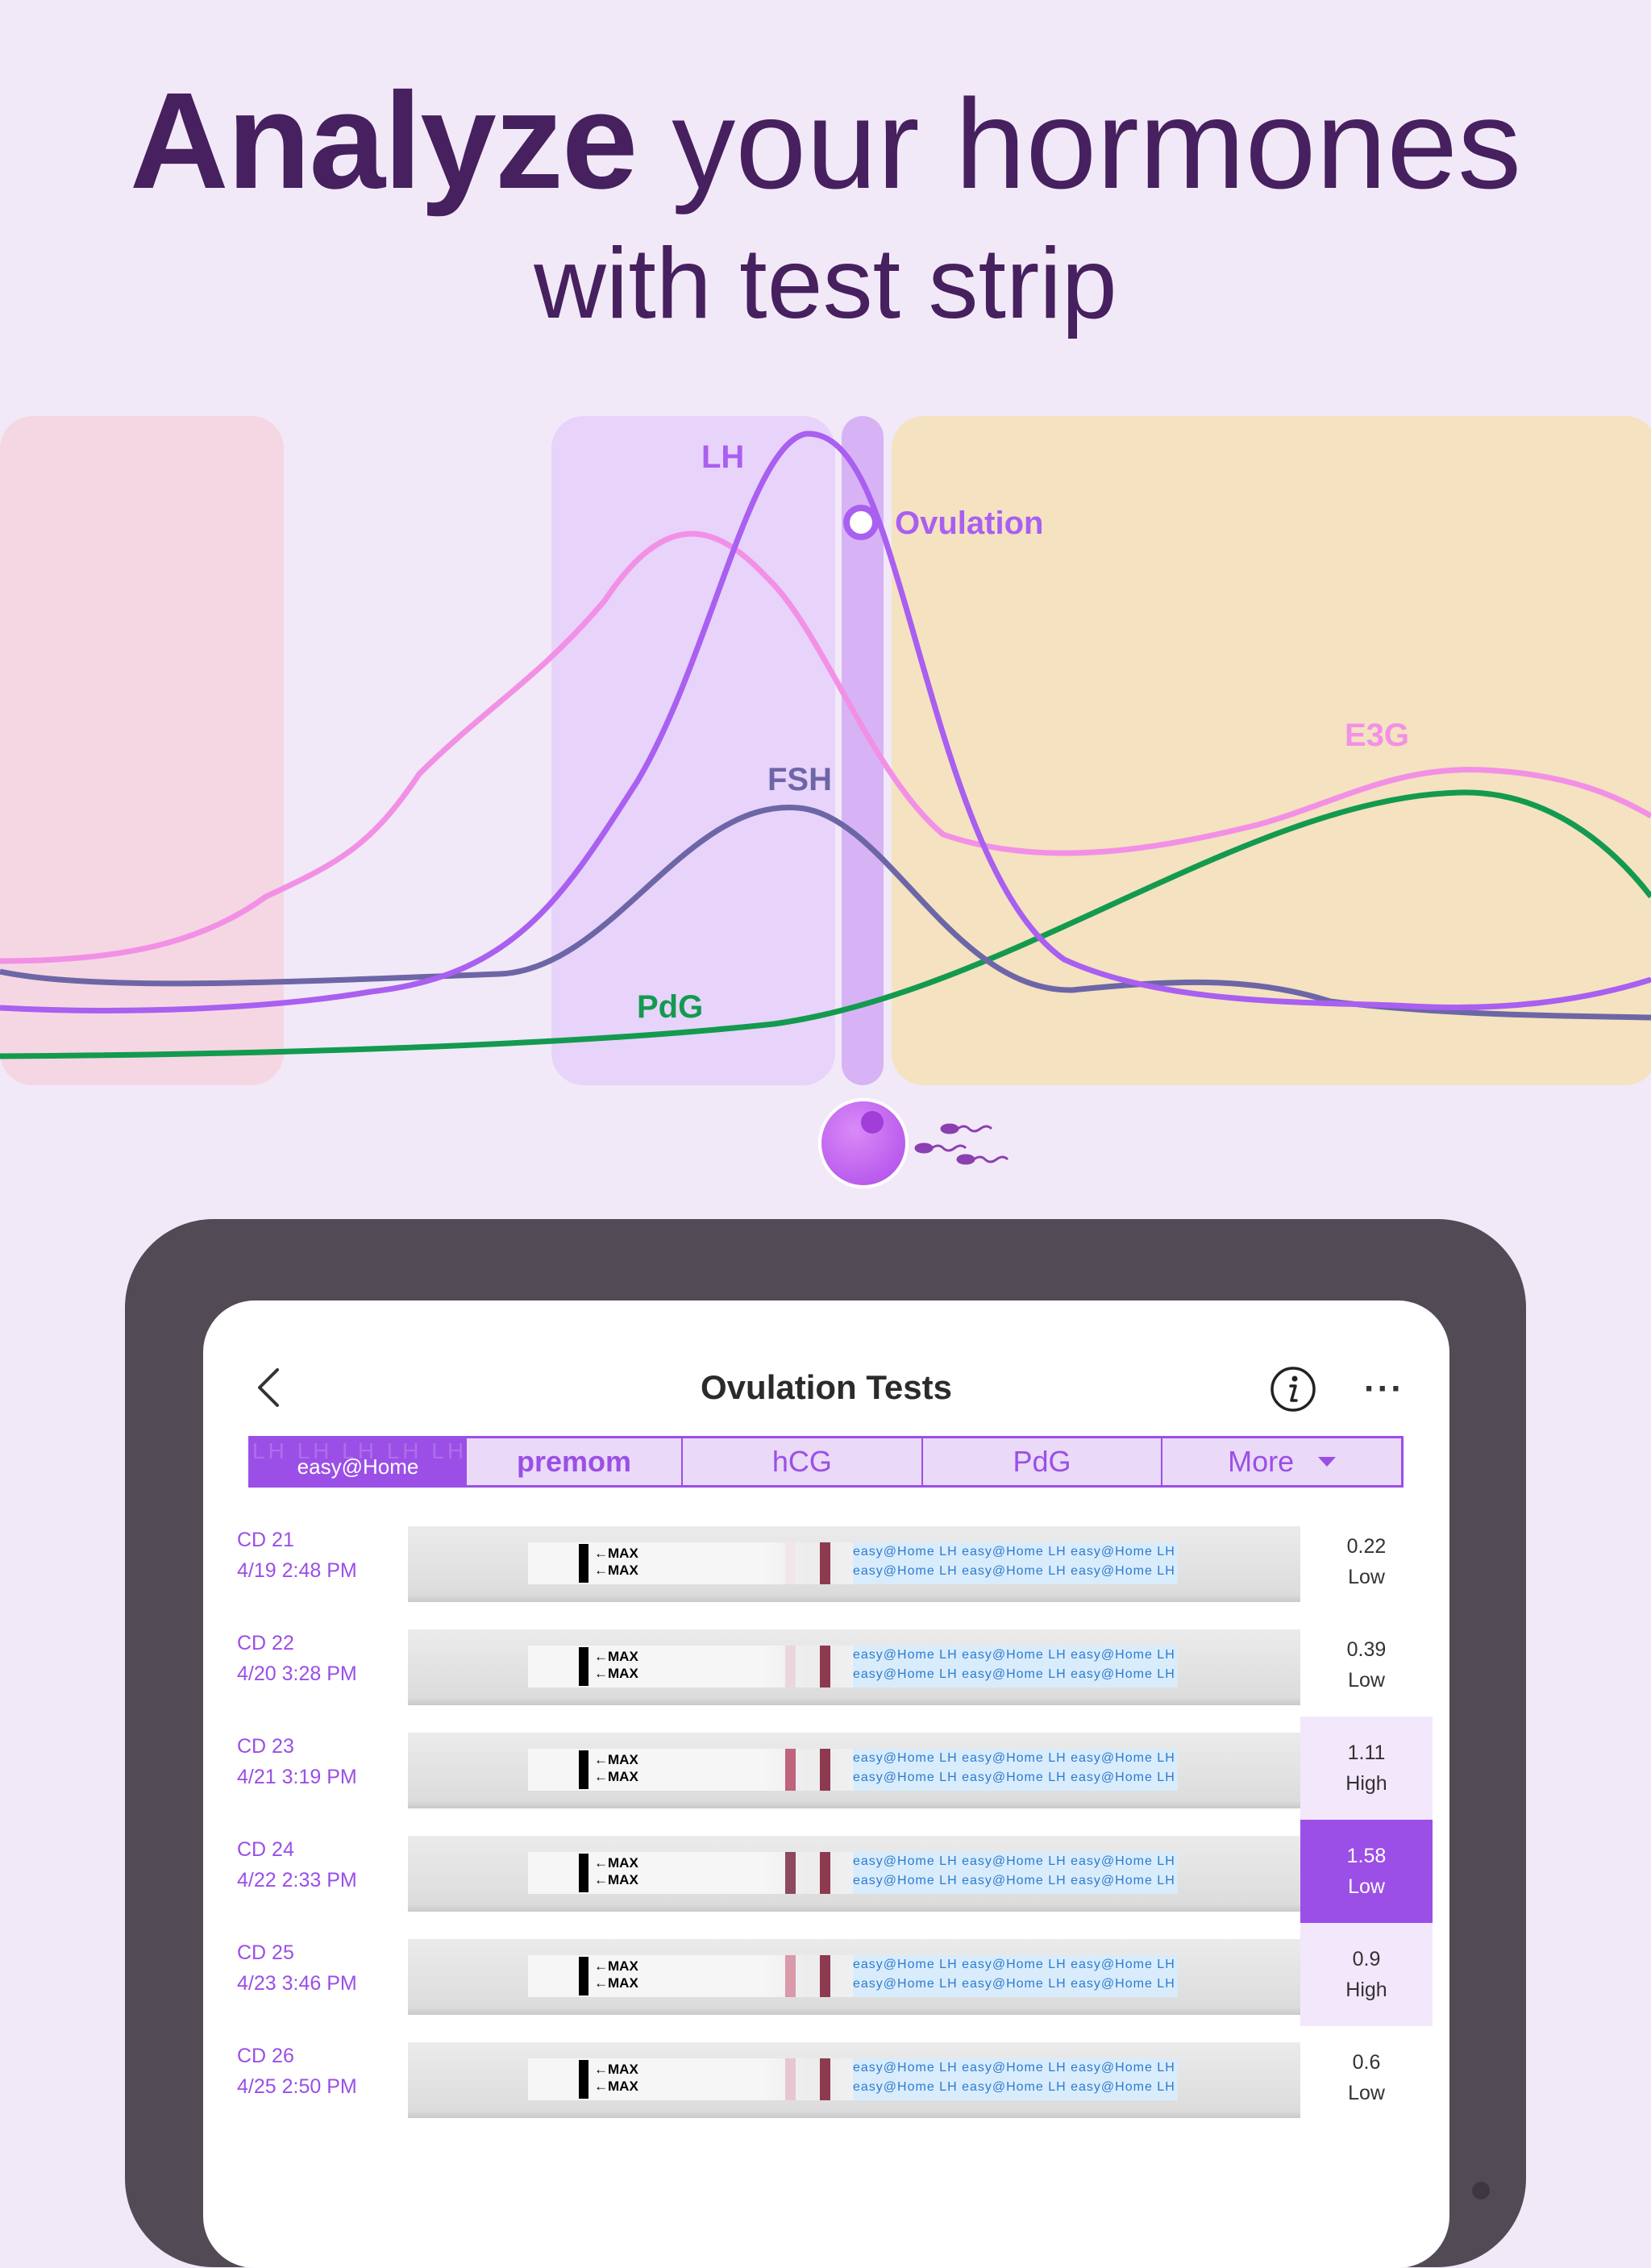 This screenshot has width=1651, height=2268. Describe the element at coordinates (297, 1556) in the screenshot. I see `cycle-day-info: CD 21 4/19 2:48 PM` at that location.